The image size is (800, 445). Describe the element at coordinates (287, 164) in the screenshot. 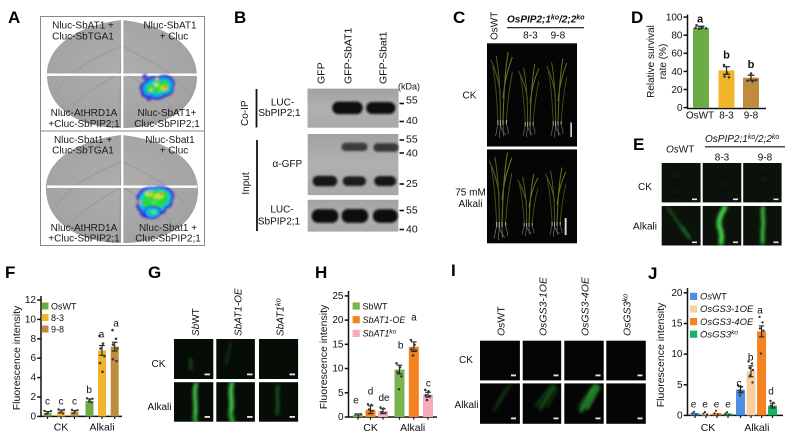

I see `svg-text: α-GFP` at that location.